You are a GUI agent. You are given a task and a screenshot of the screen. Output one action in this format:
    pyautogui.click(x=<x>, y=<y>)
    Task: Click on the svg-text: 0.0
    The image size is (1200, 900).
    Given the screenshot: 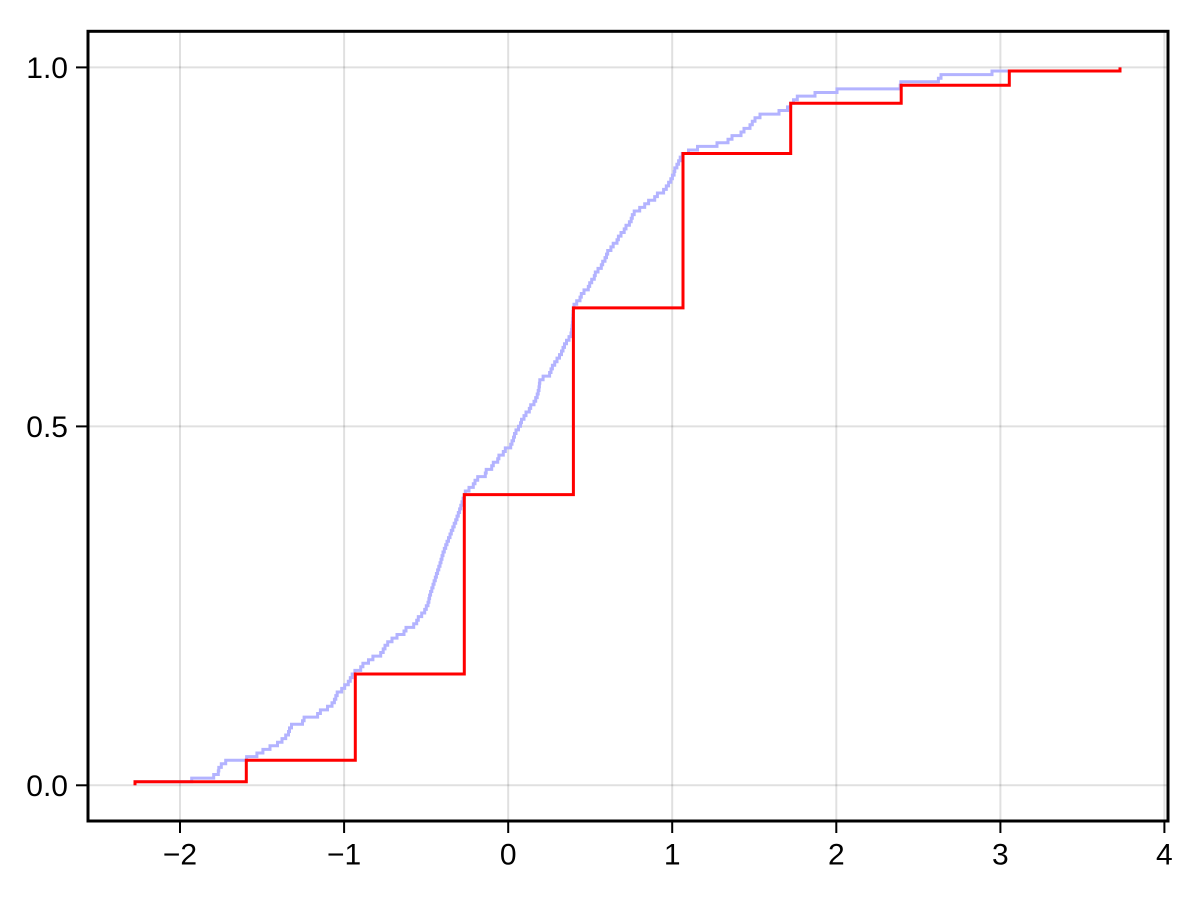 What is the action you would take?
    pyautogui.click(x=47, y=786)
    